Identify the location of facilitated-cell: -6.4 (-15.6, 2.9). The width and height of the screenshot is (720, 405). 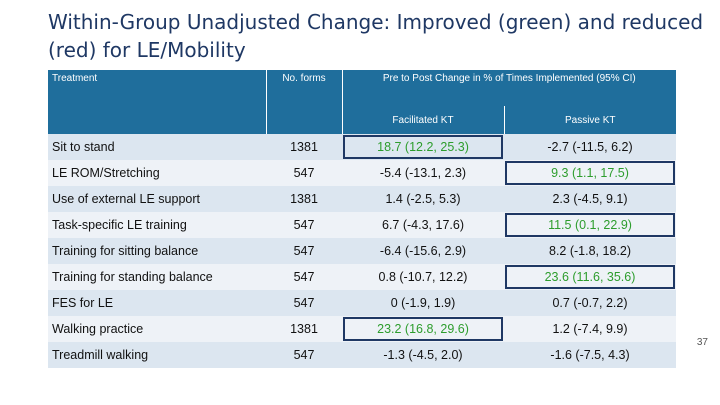
(423, 251).